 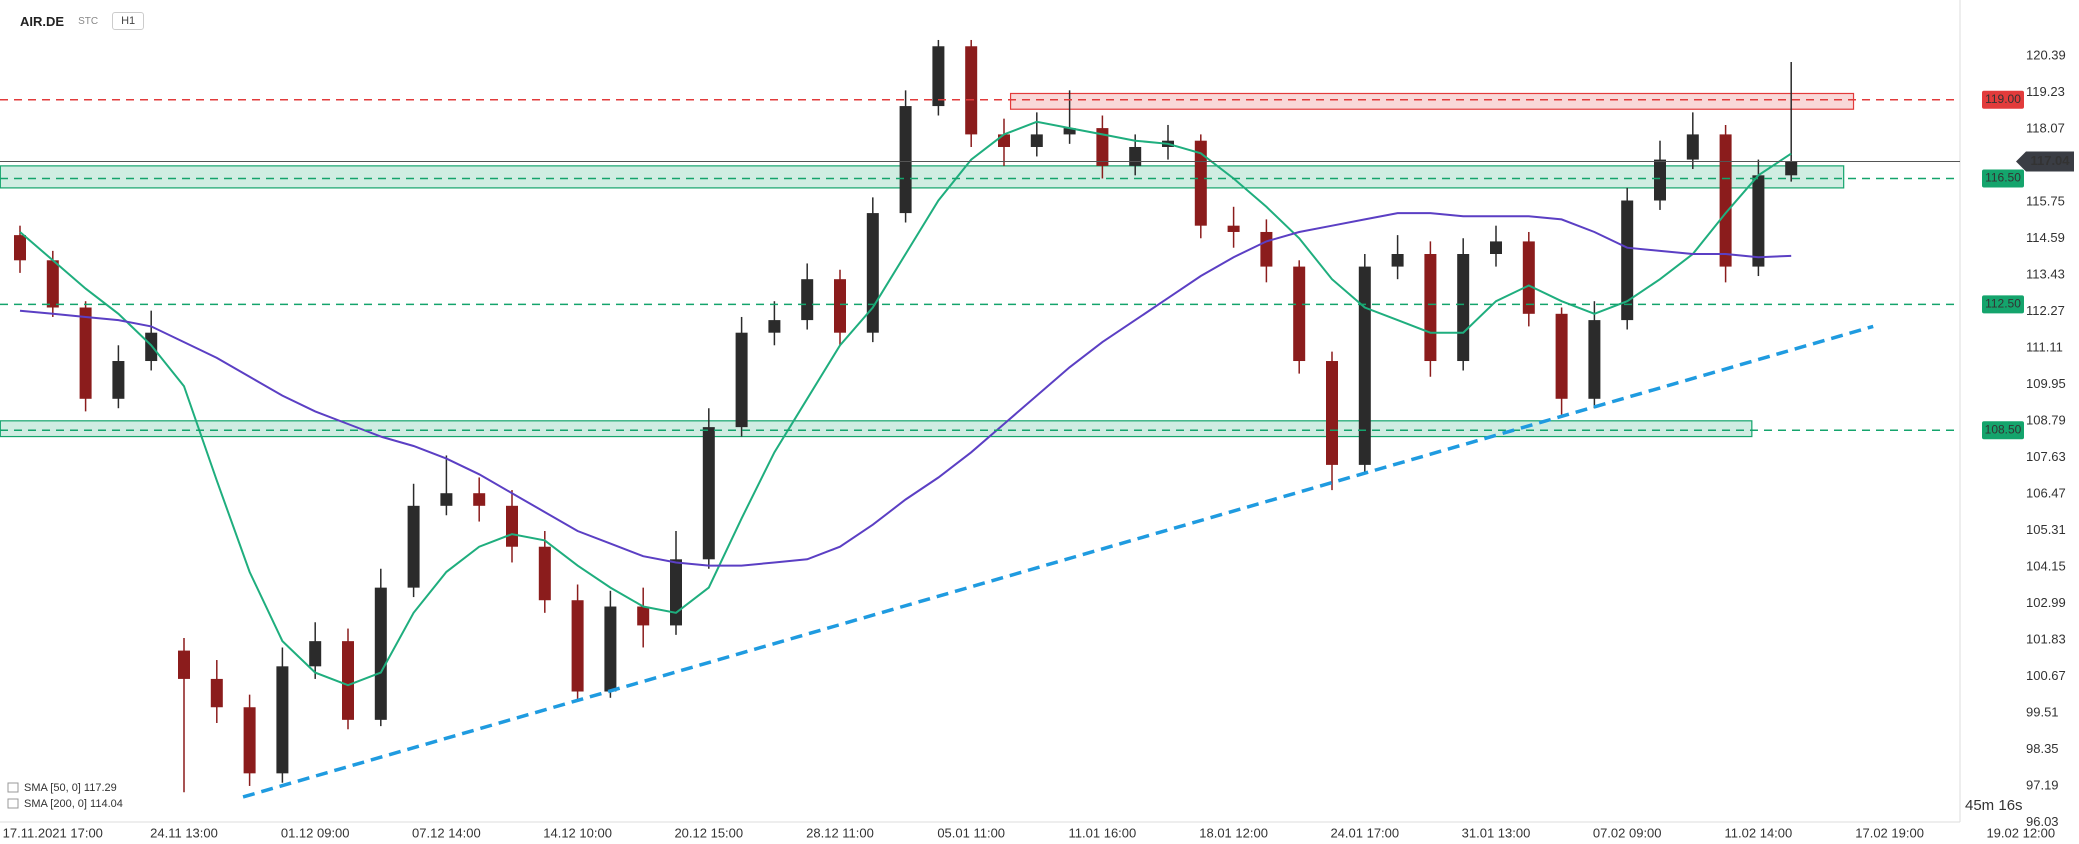 I want to click on x-tick-label: 20.12 15:00, so click(x=708, y=832).